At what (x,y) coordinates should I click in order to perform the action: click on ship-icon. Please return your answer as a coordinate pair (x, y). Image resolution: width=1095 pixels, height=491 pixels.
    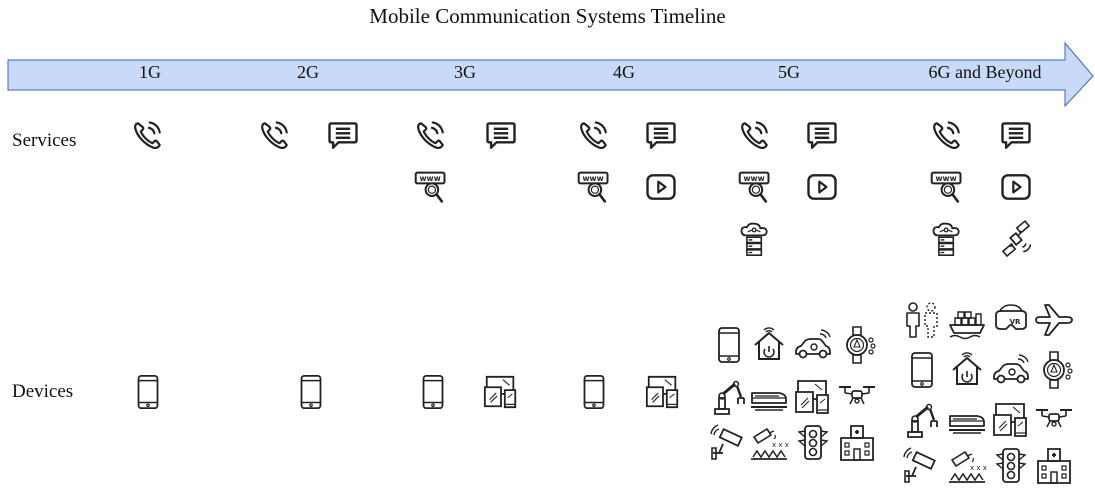
    Looking at the image, I should click on (967, 320).